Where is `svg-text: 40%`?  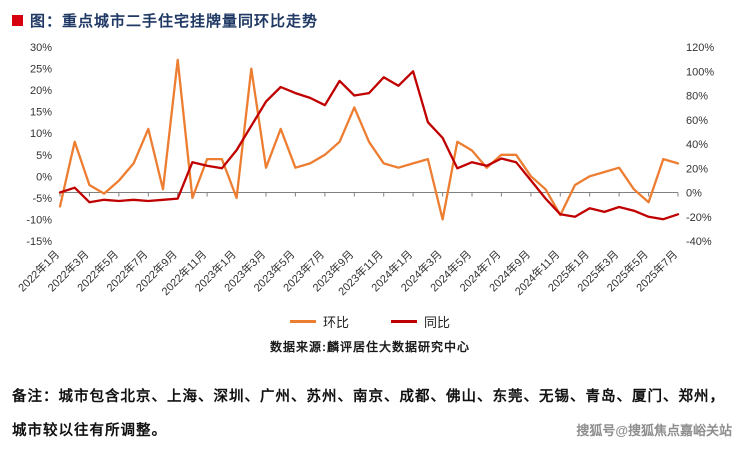
svg-text: 40% is located at coordinates (697, 145).